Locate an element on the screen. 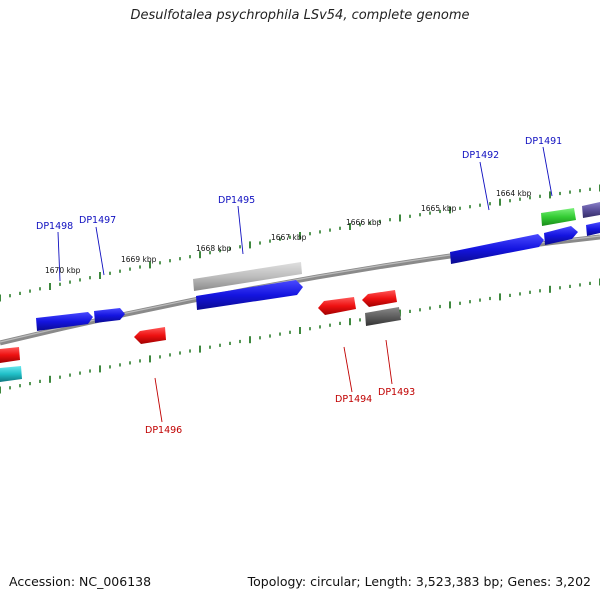 The height and width of the screenshot is (600, 600). gene-label-dp1495: DP1495 is located at coordinates (236, 200).